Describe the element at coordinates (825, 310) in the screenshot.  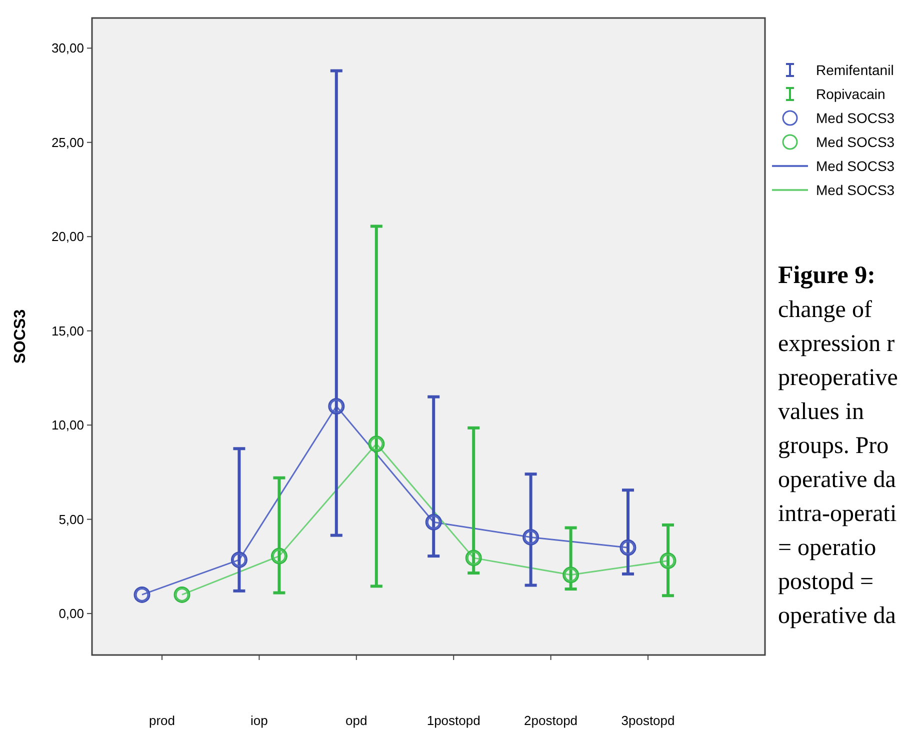
I see `text: change of` at that location.